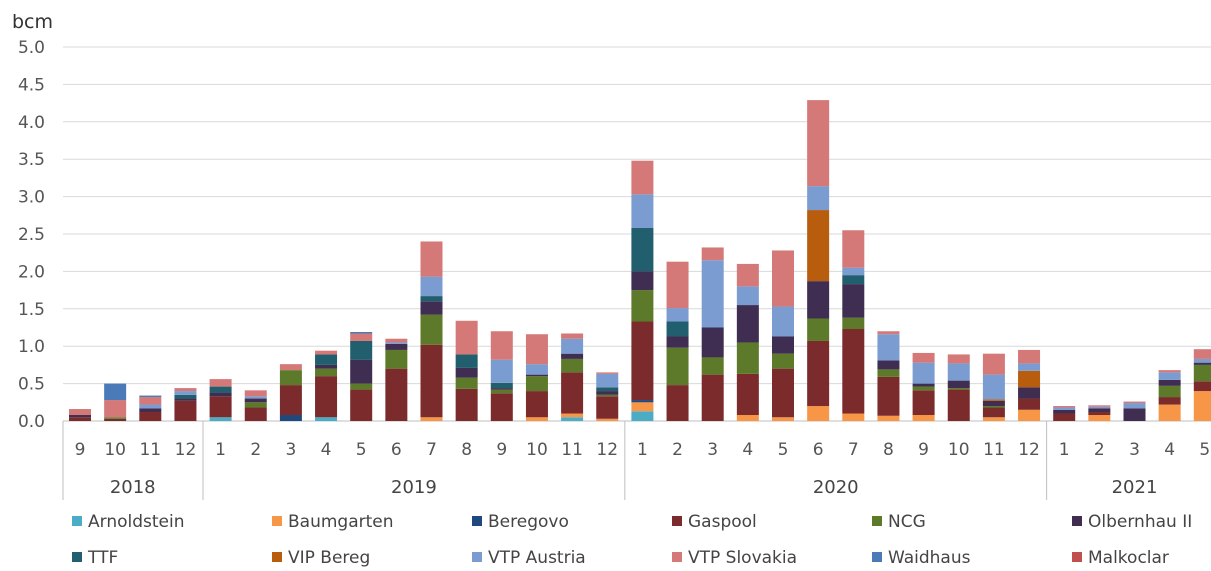 This screenshot has height=571, width=1211. I want to click on x-tick-label: 11, so click(572, 450).